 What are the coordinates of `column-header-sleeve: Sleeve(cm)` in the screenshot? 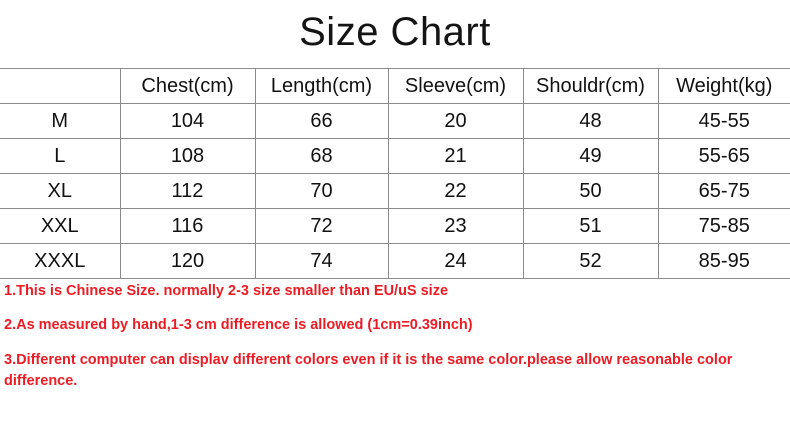 It's located at (456, 86).